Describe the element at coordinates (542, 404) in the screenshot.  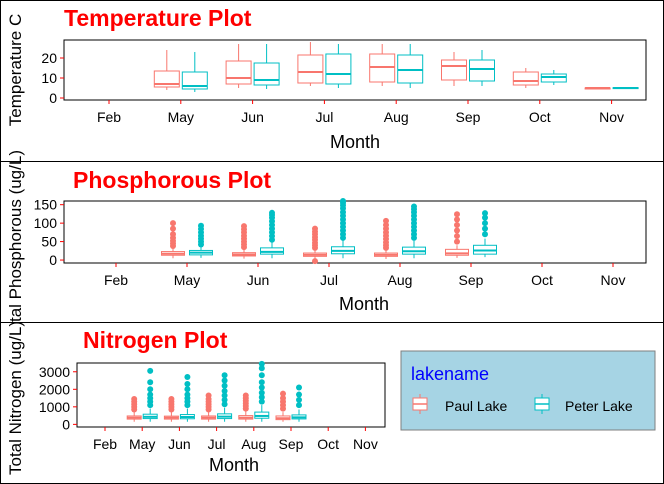
I see `legend-key-peter-lake-icon` at that location.